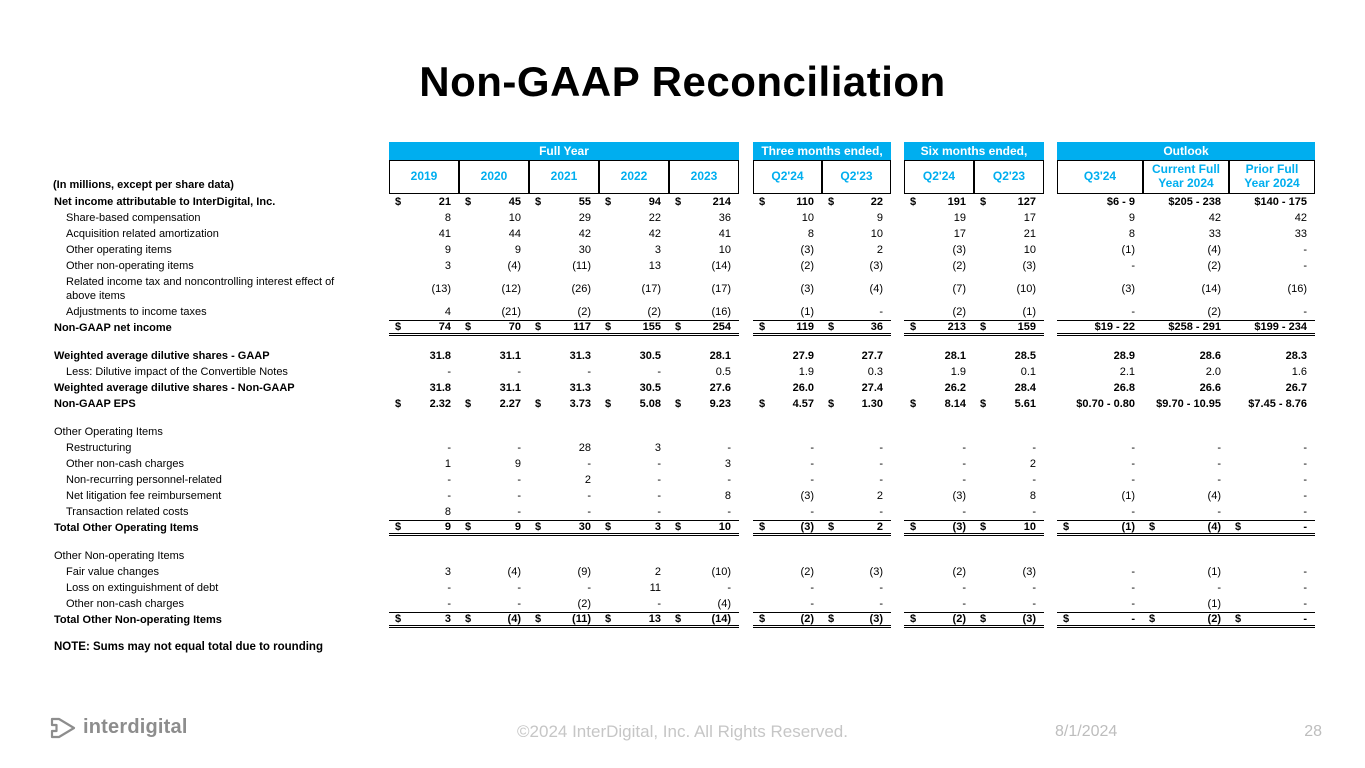  I want to click on table-cell: 28.1, so click(955, 356).